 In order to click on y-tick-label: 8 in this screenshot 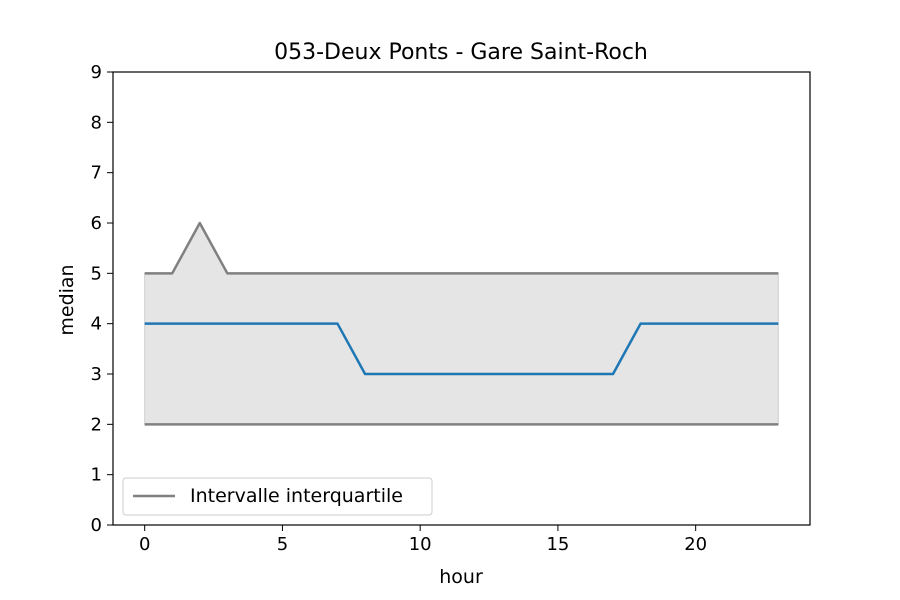, I will do `click(96, 122)`.